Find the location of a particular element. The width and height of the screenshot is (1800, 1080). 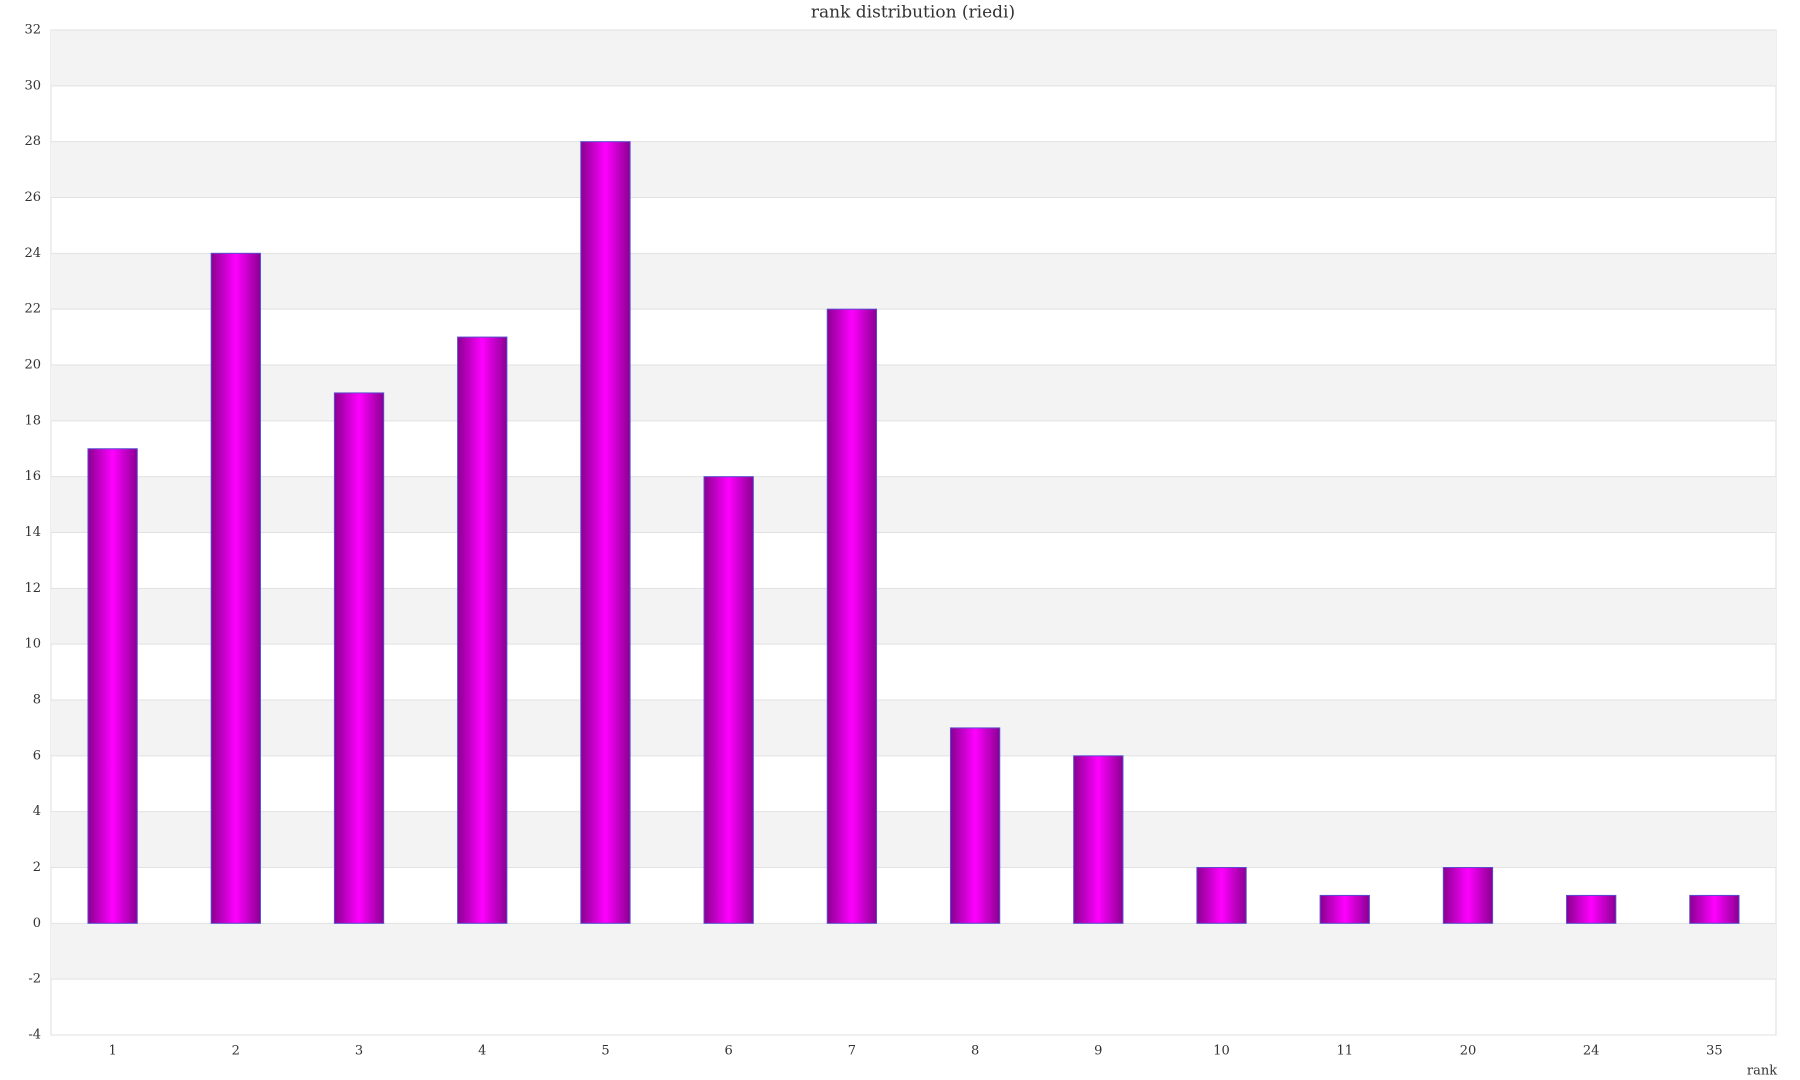

x-tick-label: 35 is located at coordinates (1714, 1051).